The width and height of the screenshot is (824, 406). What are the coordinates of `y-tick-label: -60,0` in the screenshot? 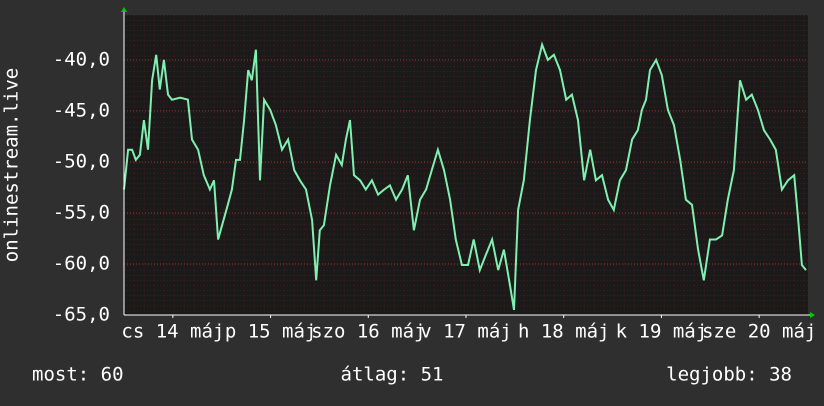 It's located at (81, 263).